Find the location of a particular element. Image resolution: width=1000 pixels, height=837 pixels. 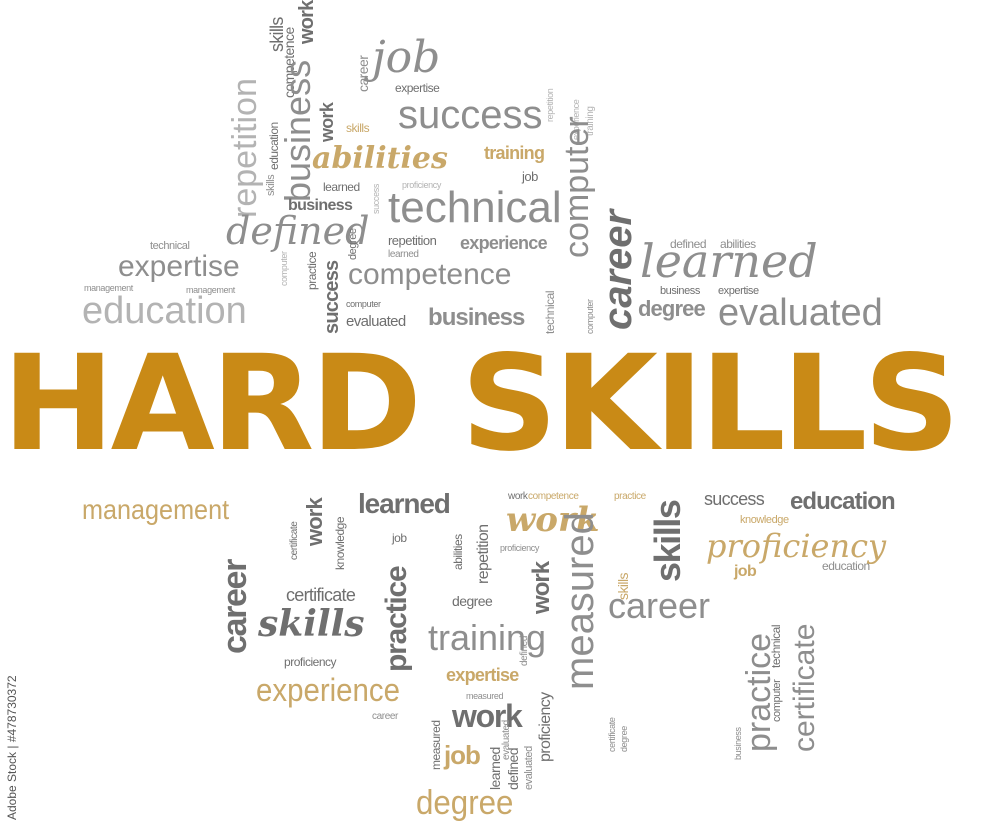

word-success-bottom: success is located at coordinates (734, 499).